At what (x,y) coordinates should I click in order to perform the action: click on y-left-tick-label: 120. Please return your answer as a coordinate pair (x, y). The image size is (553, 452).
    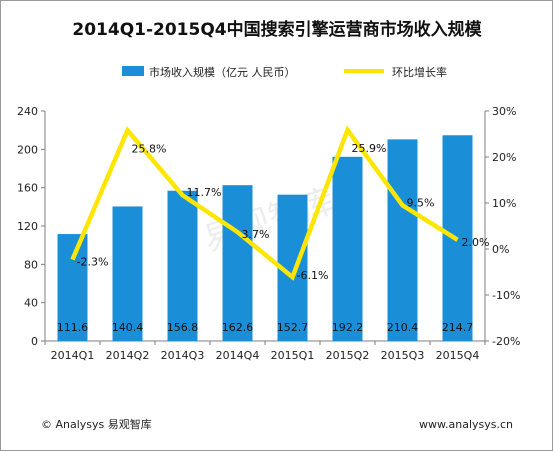
    Looking at the image, I should click on (27, 226).